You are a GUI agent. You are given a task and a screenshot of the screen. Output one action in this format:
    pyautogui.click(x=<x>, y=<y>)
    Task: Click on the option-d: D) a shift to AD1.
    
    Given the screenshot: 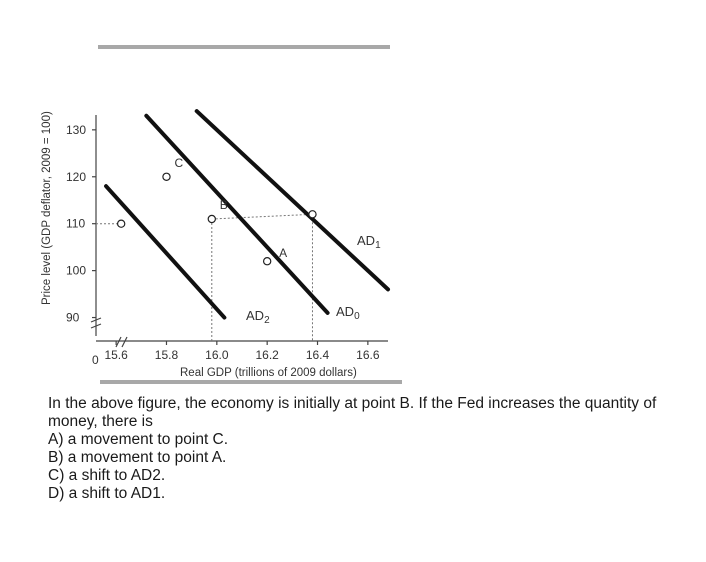 What is the action you would take?
    pyautogui.click(x=107, y=493)
    